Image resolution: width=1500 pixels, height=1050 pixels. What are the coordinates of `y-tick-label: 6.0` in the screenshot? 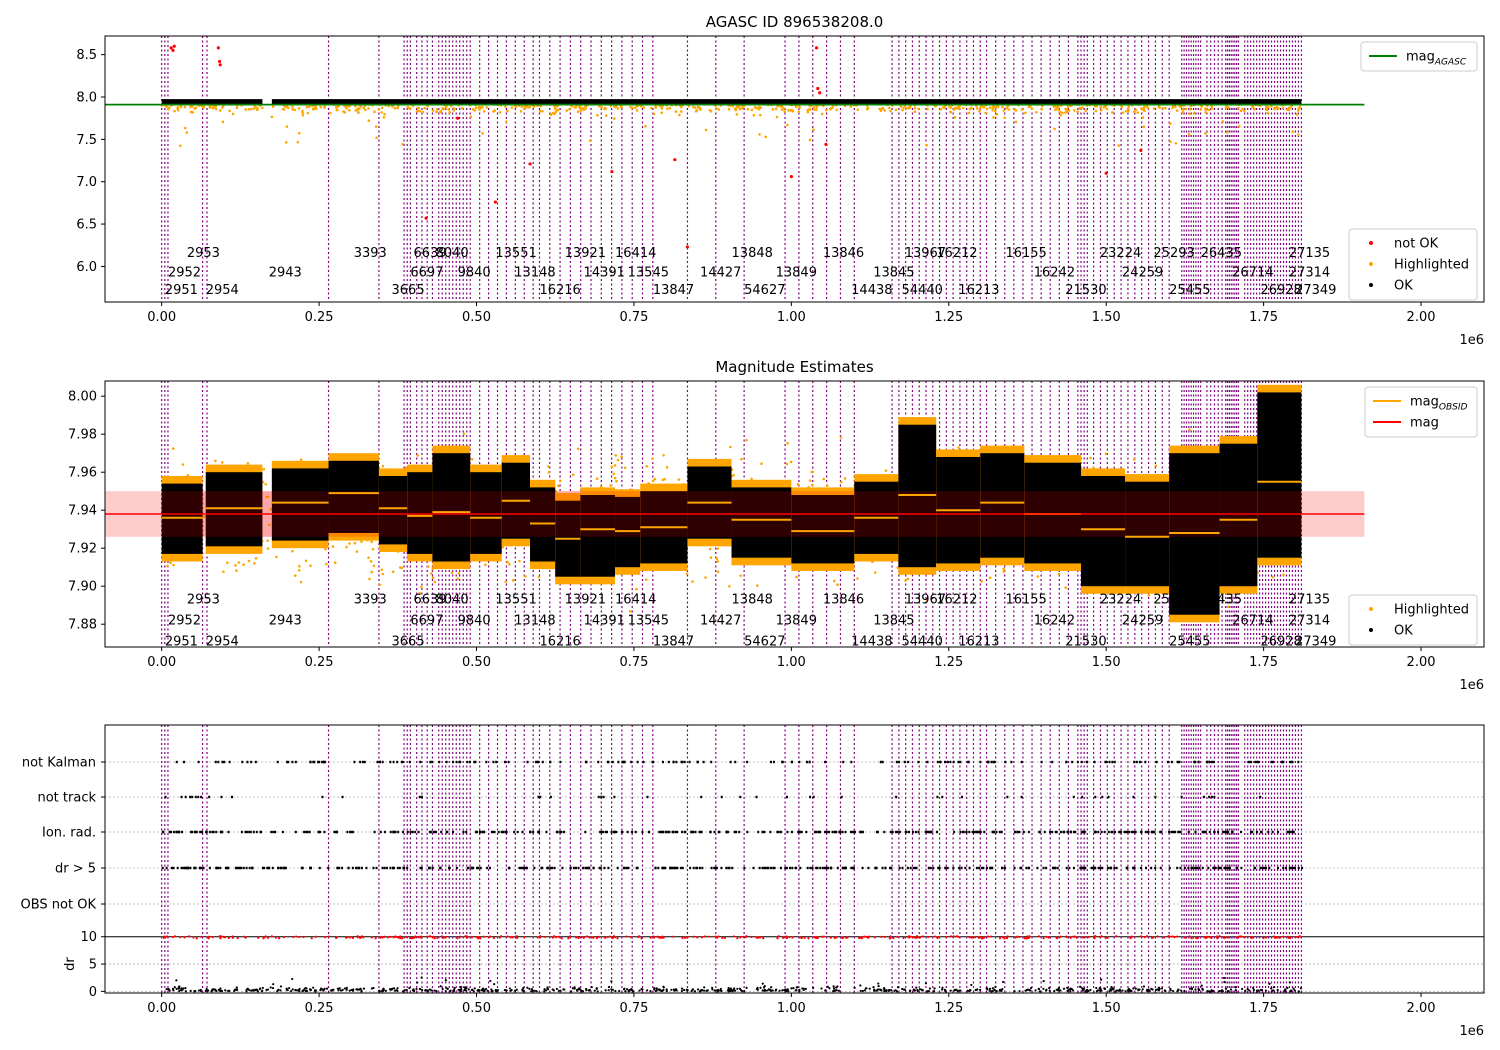 It's located at (86, 267).